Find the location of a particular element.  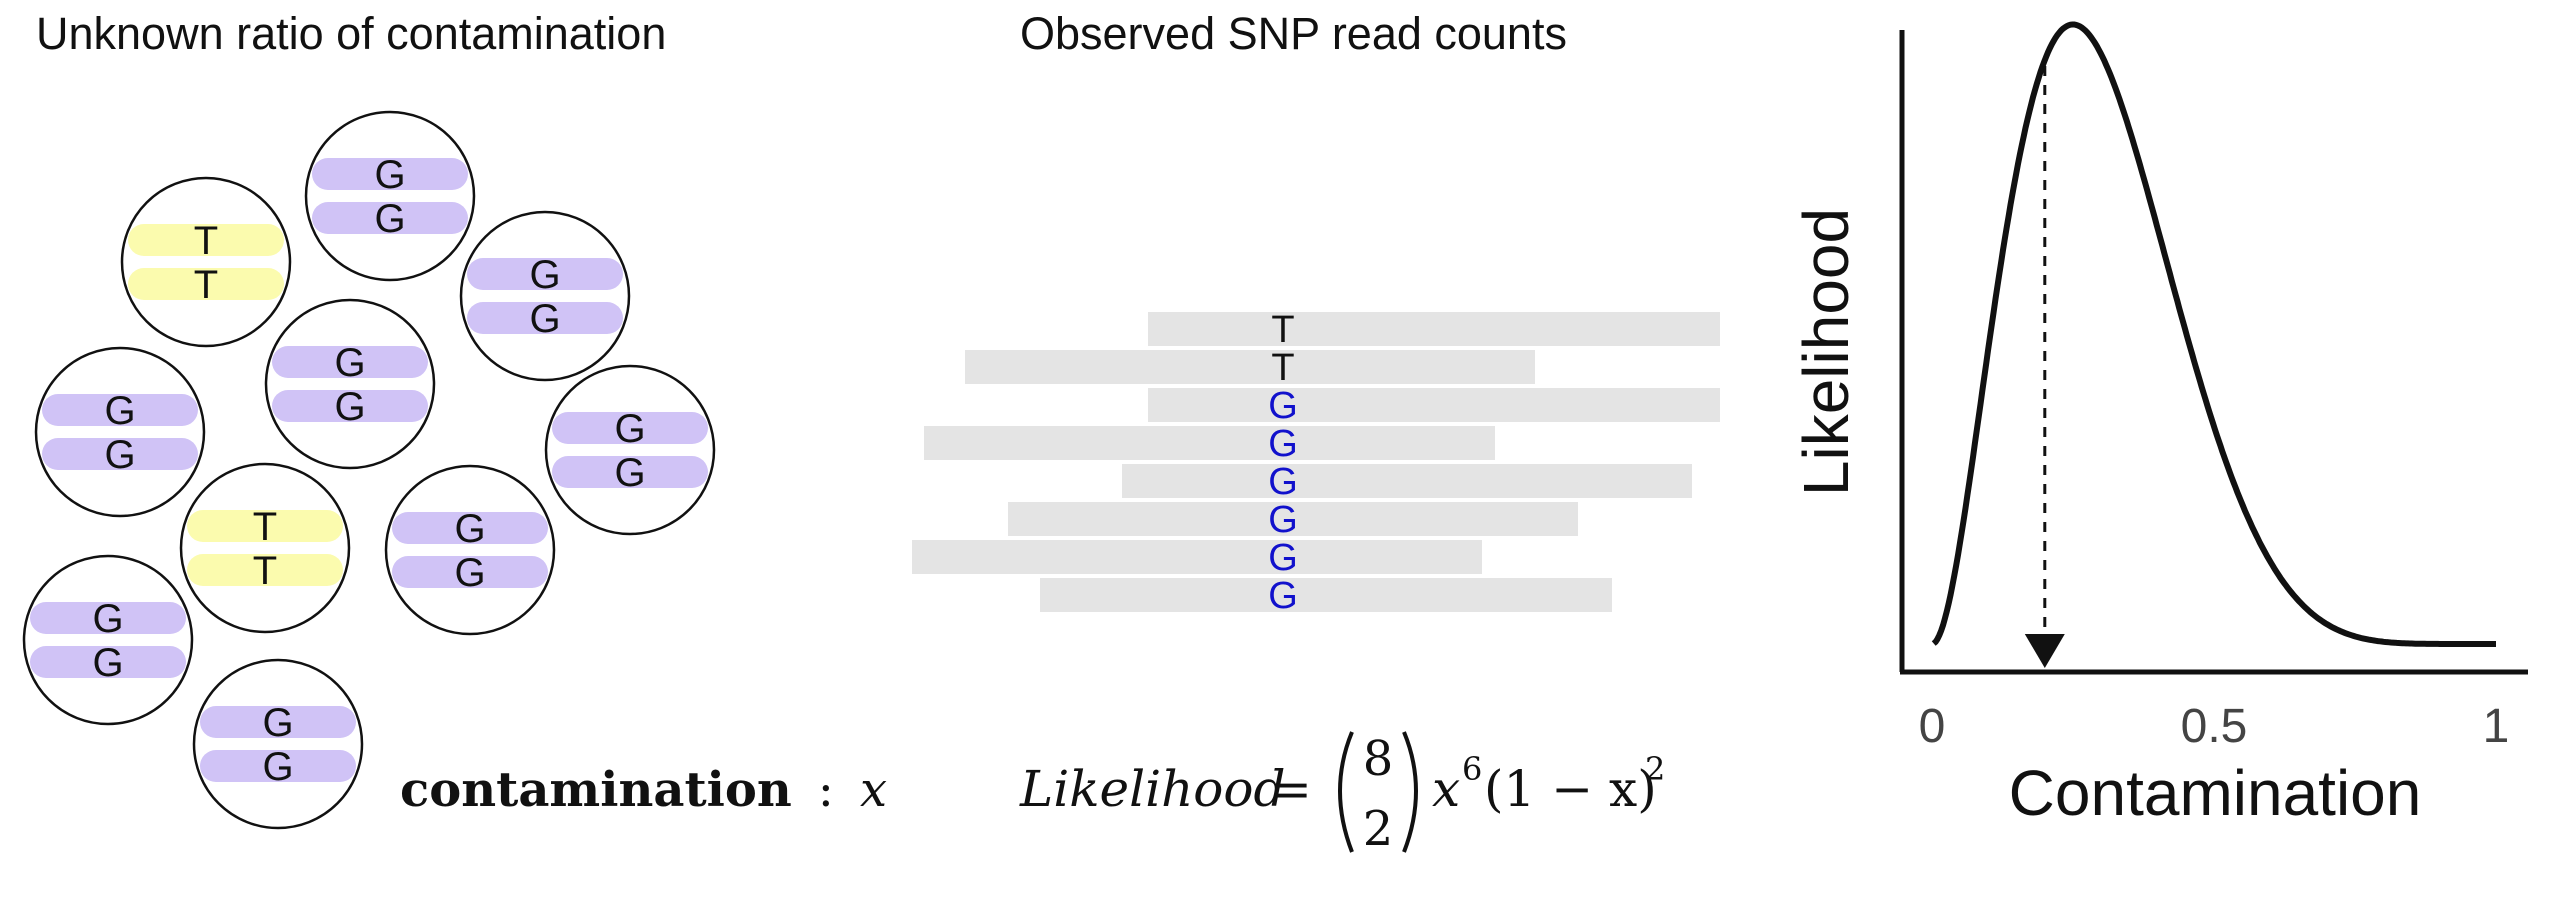

formula-exponent-2: 2 is located at coordinates (1655, 769).